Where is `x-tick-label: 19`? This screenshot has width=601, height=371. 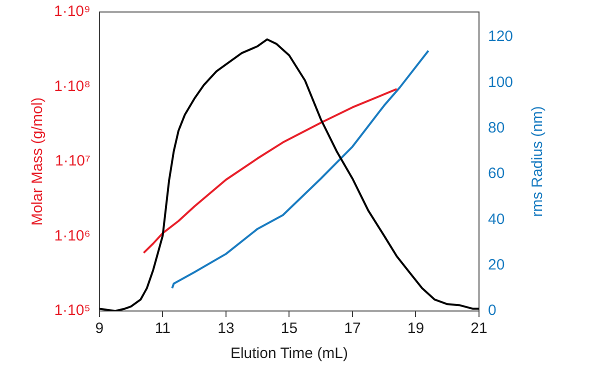 x-tick-label: 19 is located at coordinates (415, 329).